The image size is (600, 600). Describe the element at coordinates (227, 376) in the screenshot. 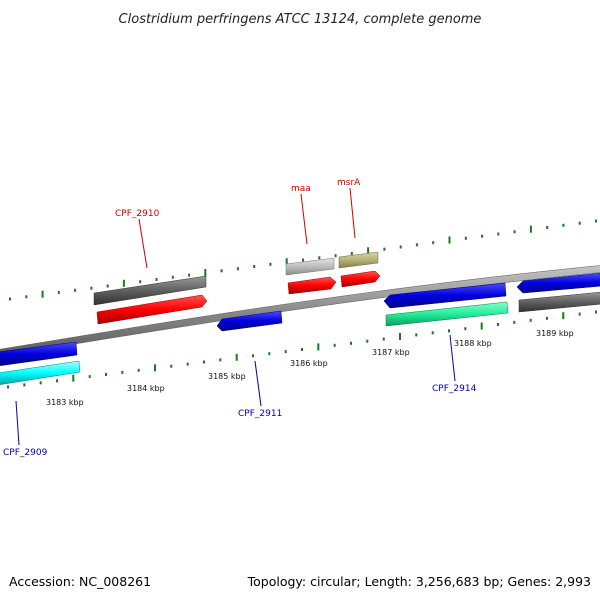

I see `scale-label-3185: 3185 kbp` at that location.